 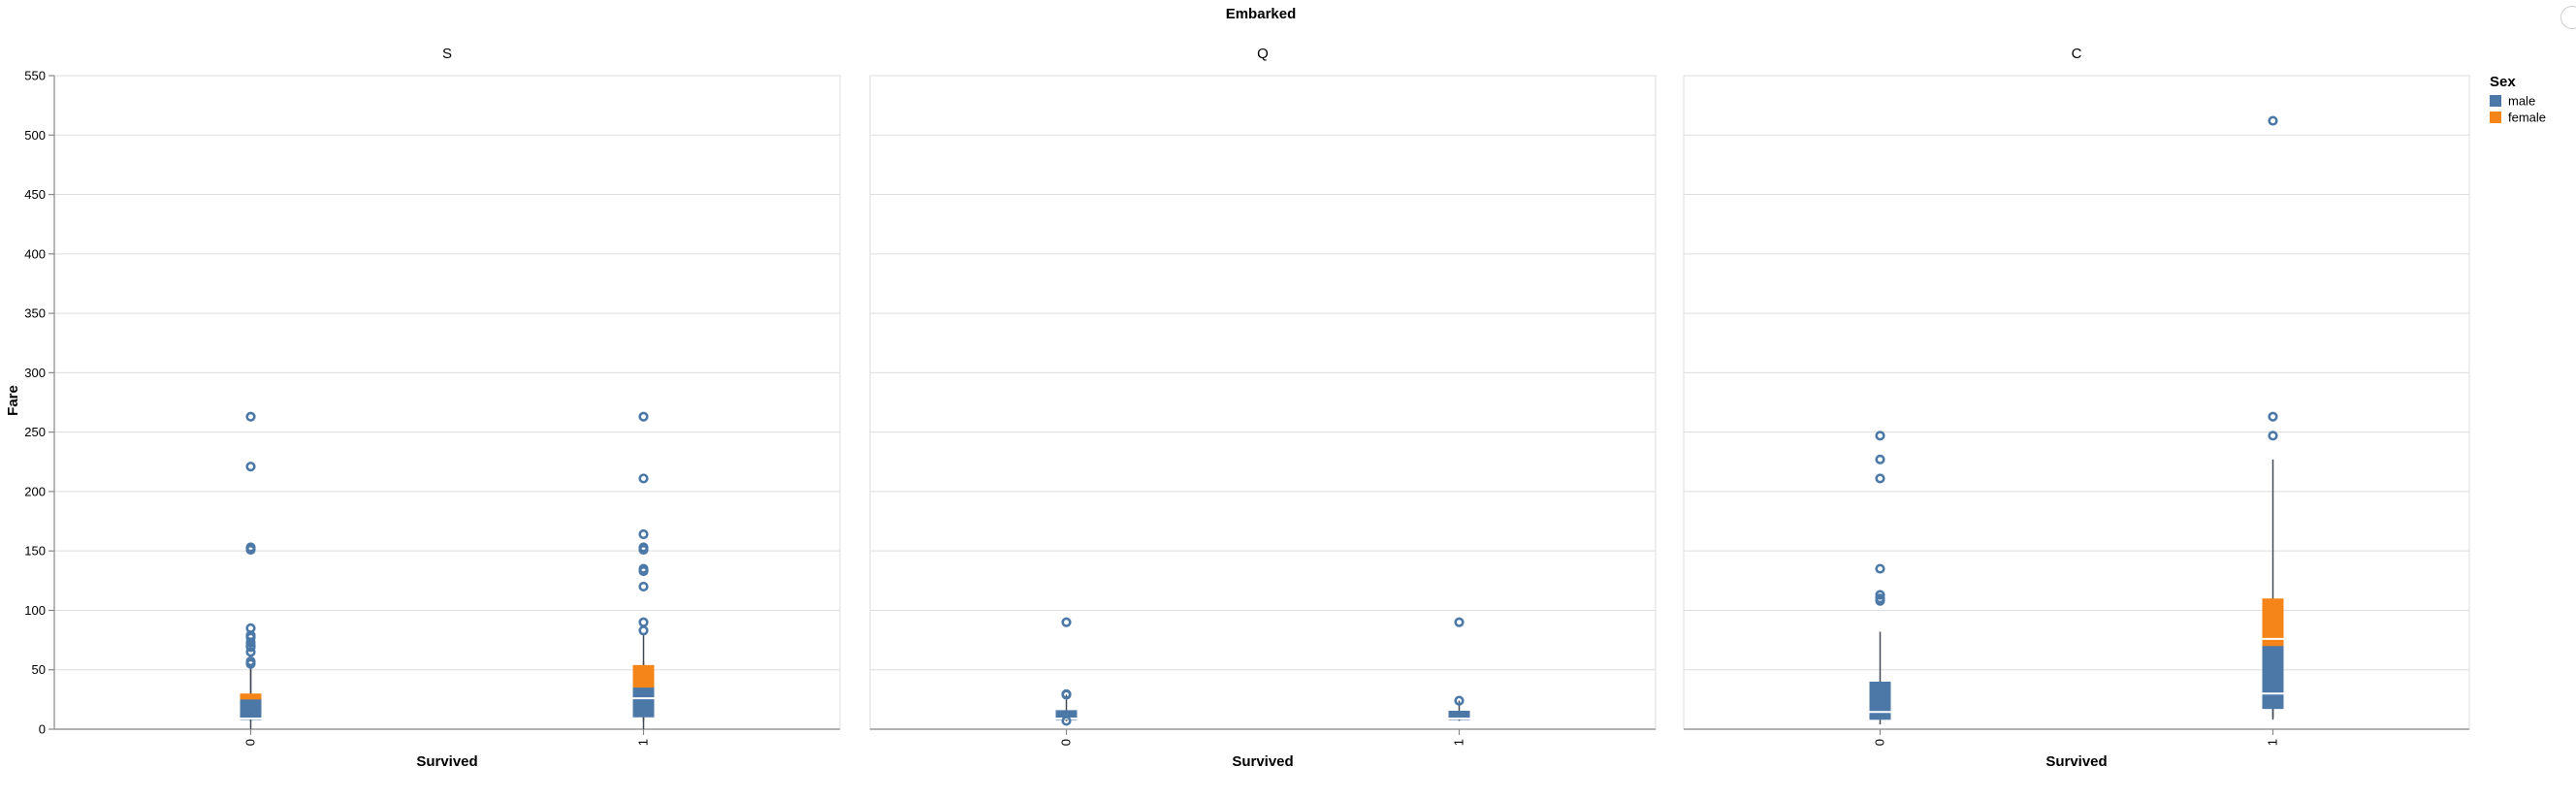 What do you see at coordinates (447, 54) in the screenshot?
I see `facet-title: S` at bounding box center [447, 54].